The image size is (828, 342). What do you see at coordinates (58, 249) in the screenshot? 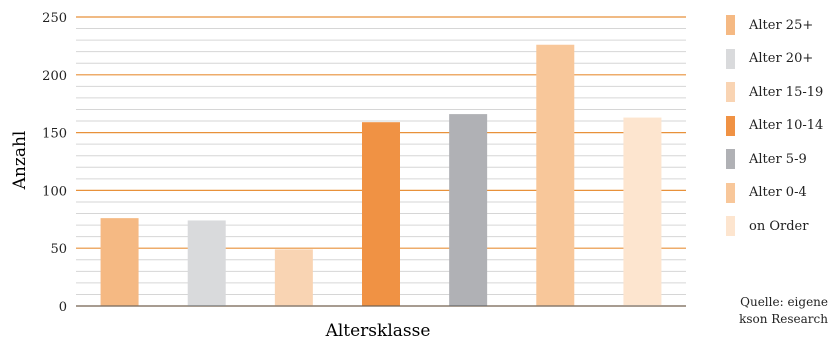
I see `y-tick-label: 50` at bounding box center [58, 249].